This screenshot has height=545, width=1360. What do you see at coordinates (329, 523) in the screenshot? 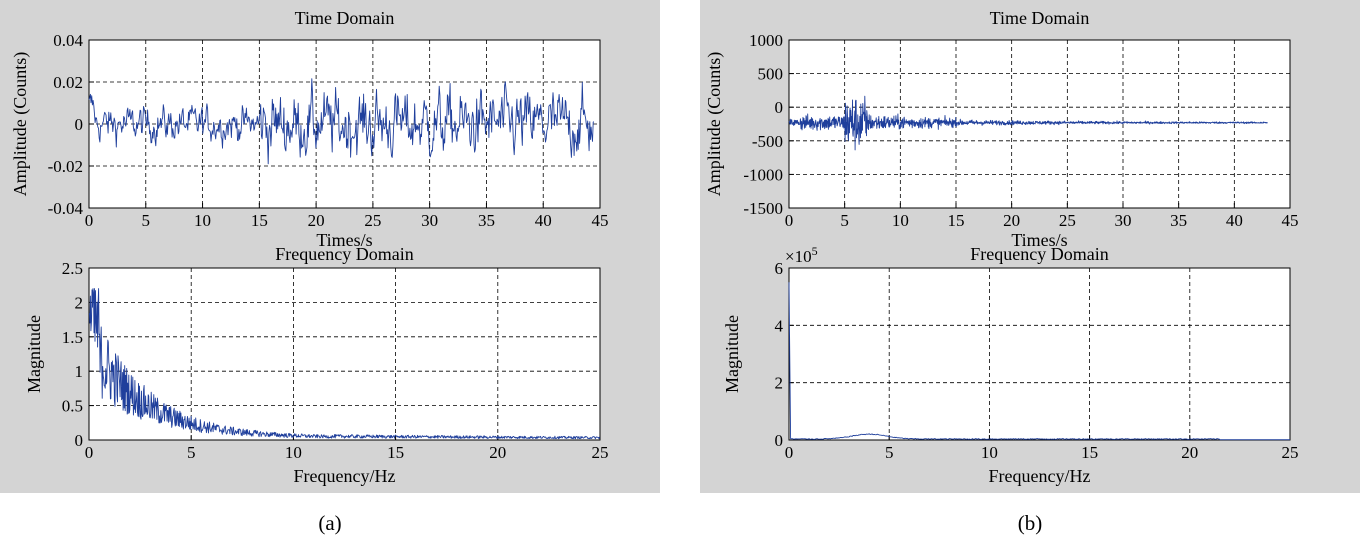
I see `caption-a: (a)` at bounding box center [329, 523].